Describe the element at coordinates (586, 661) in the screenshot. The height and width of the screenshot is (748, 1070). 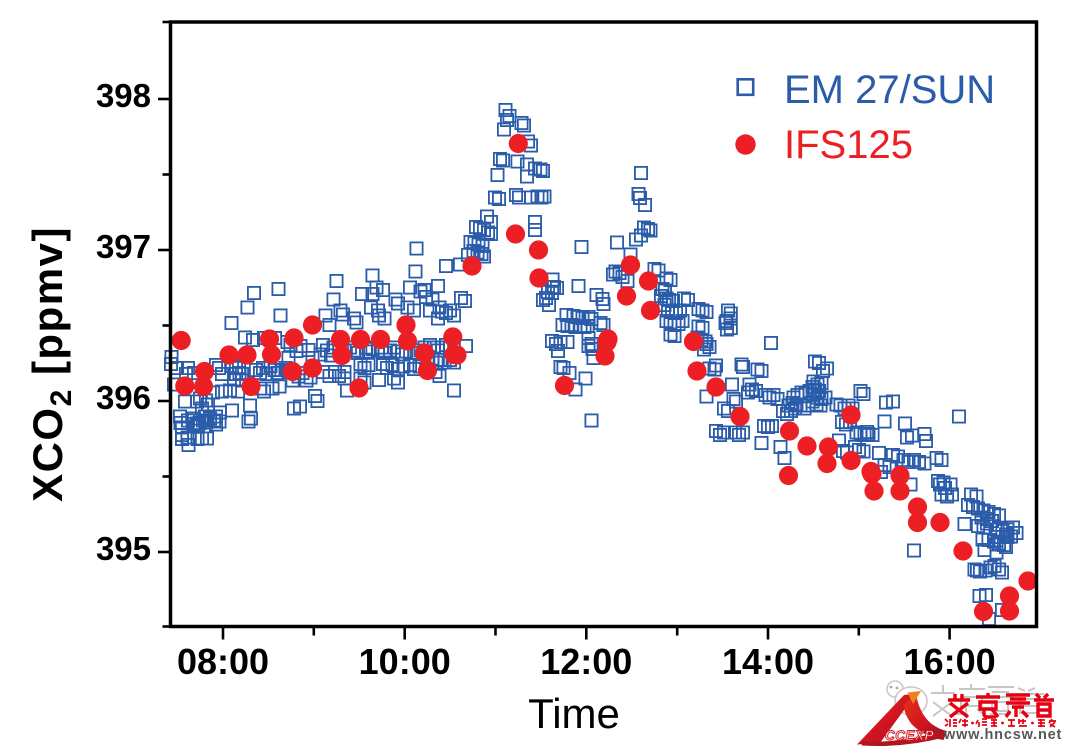
I see `svg-text: 12:00` at that location.